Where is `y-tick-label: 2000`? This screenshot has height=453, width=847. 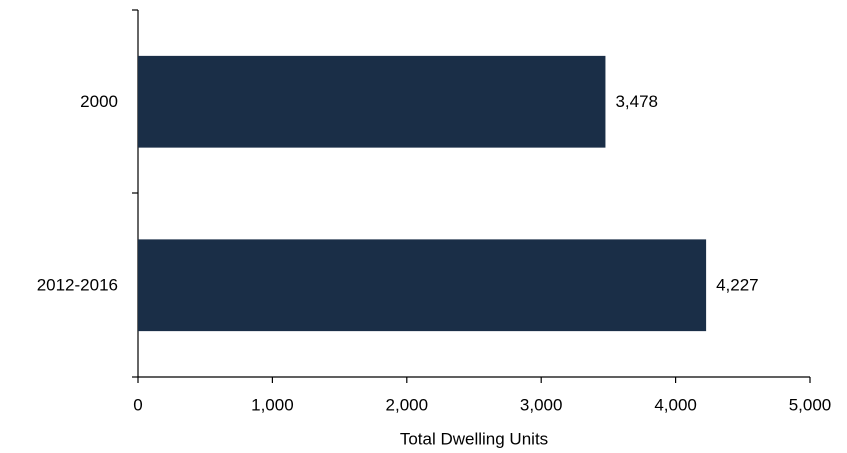
y-tick-label: 2000 is located at coordinates (99, 101).